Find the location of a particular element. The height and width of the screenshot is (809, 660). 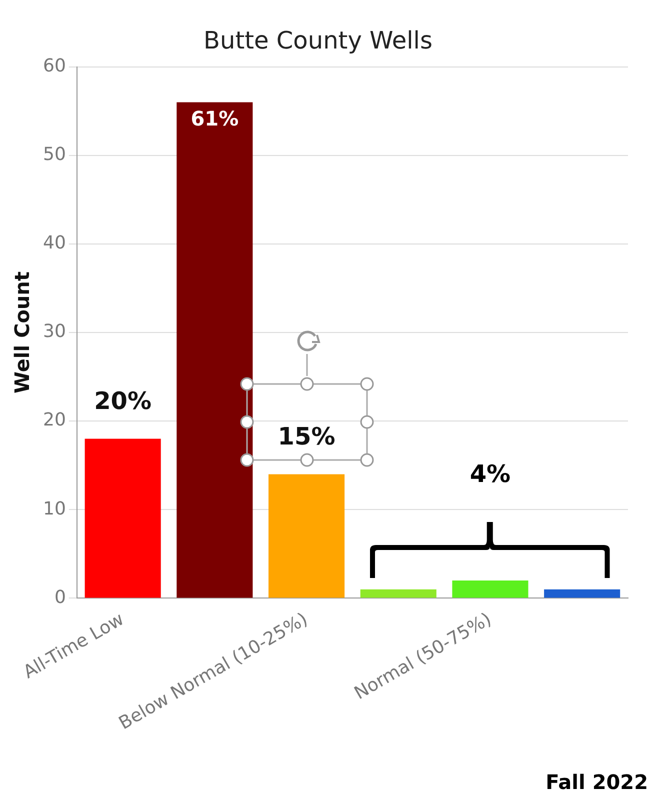

y-tick-label: 0 is located at coordinates (60, 597).